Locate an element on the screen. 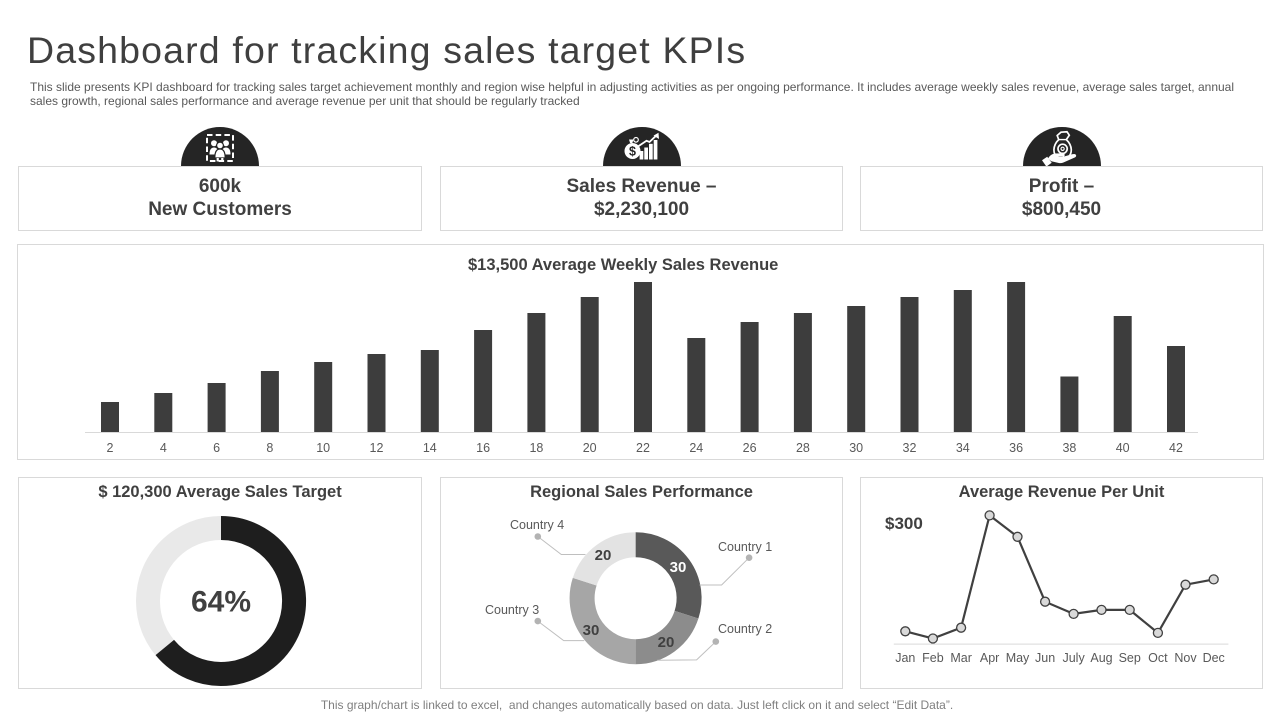 The image size is (1280, 720). svg-text:$13,500 Average Weekly Sales R: $13,500 Average Weekly Sales Revenue is located at coordinates (623, 265).